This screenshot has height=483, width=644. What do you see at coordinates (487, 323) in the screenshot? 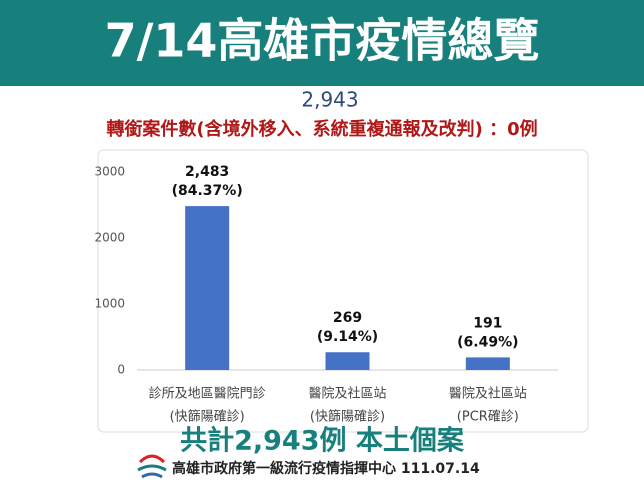
I see `value-label: 191` at bounding box center [487, 323].